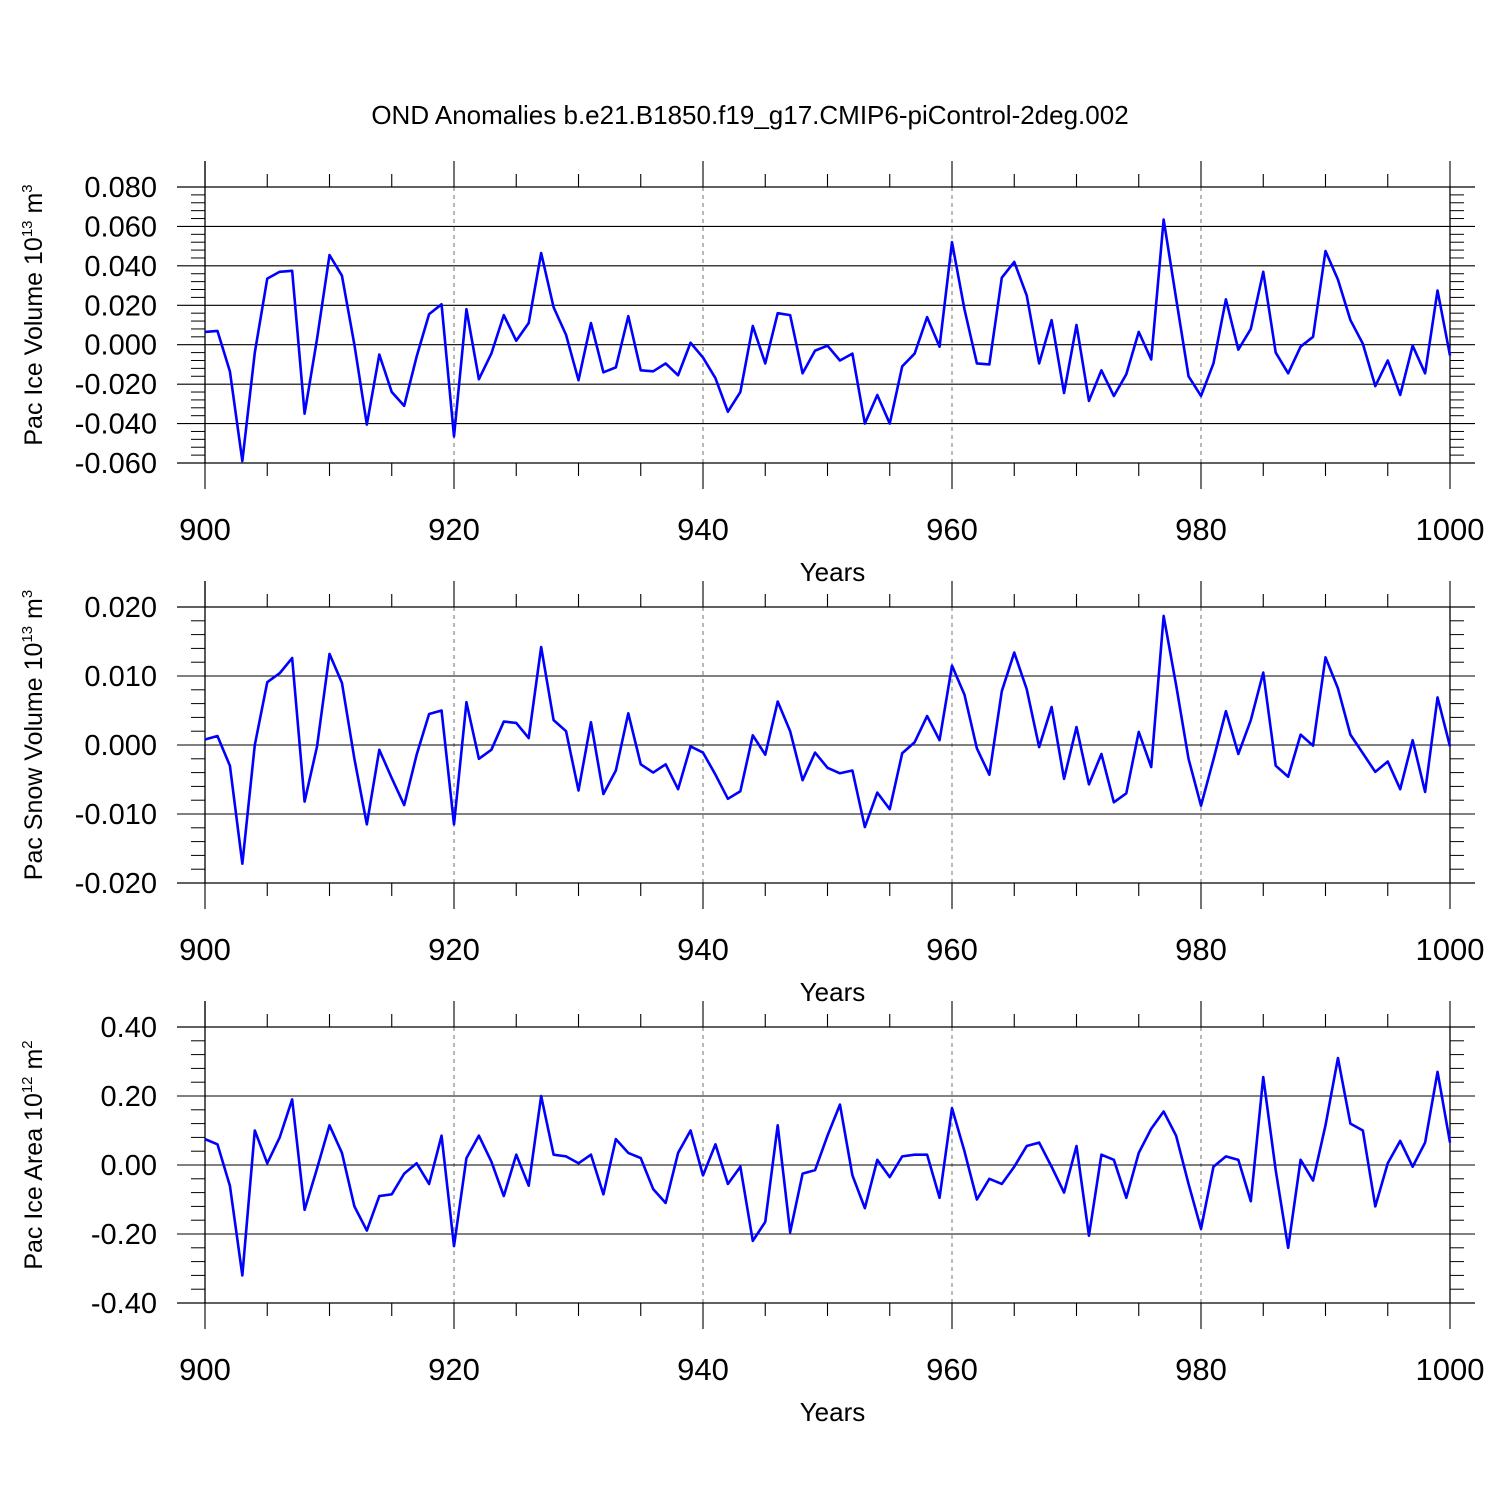 The image size is (1500, 1500). I want to click on y-tick-label: -0.060, so click(116, 464).